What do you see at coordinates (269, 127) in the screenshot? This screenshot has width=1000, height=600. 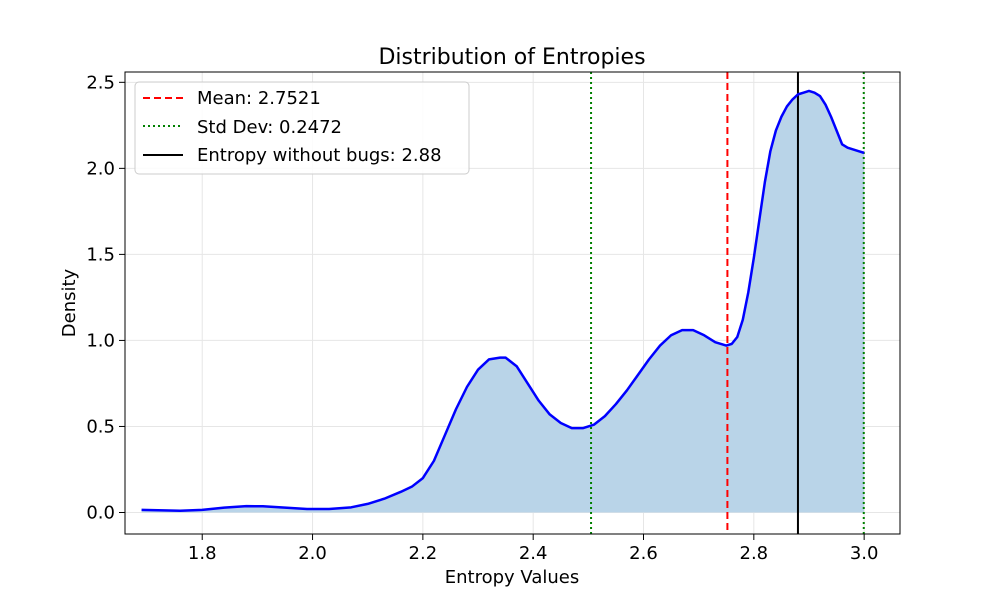 I see `legend-label-std-dev: Std Dev: 0.2472` at bounding box center [269, 127].